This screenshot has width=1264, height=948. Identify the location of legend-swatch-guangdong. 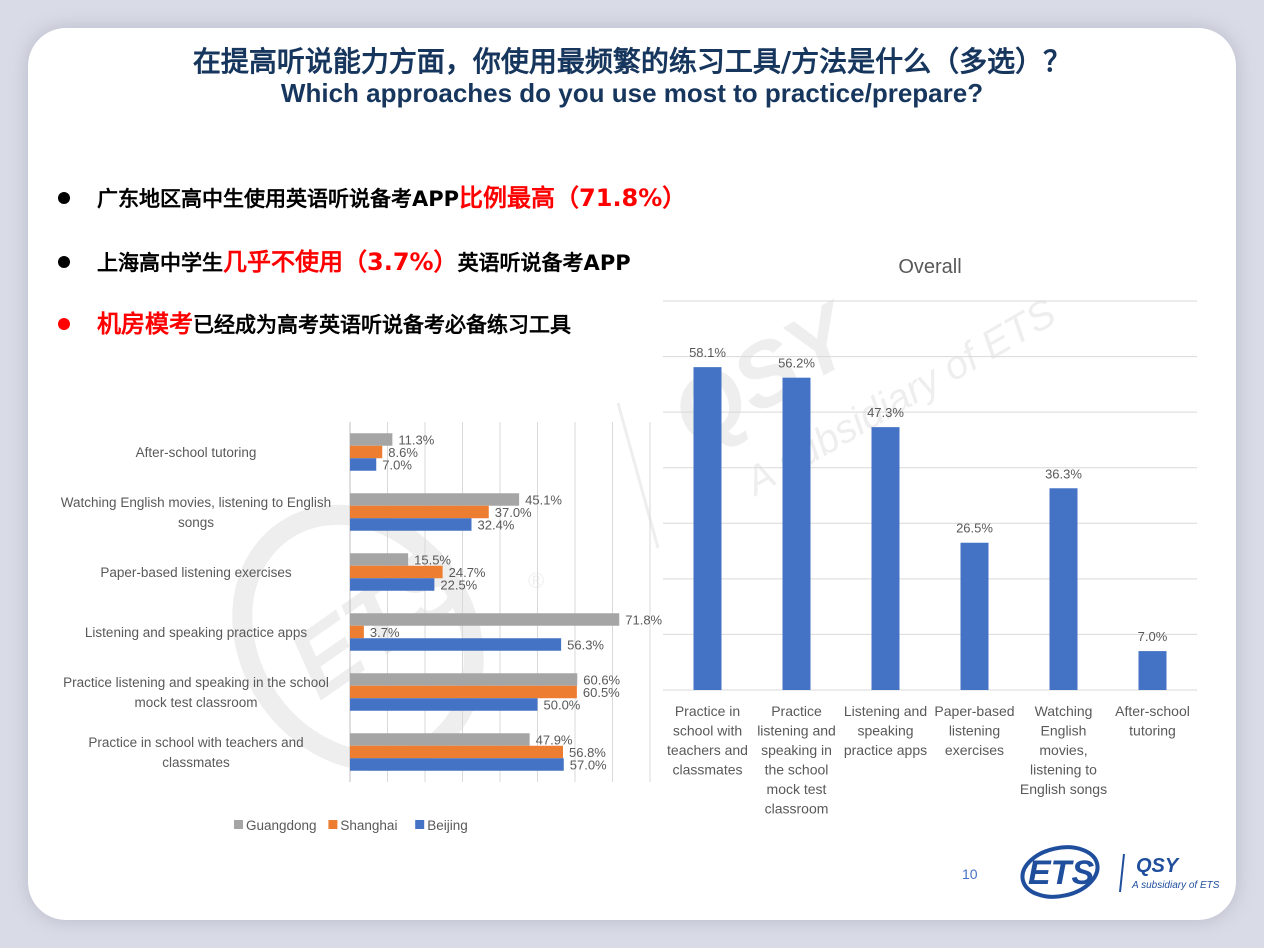
(238, 824).